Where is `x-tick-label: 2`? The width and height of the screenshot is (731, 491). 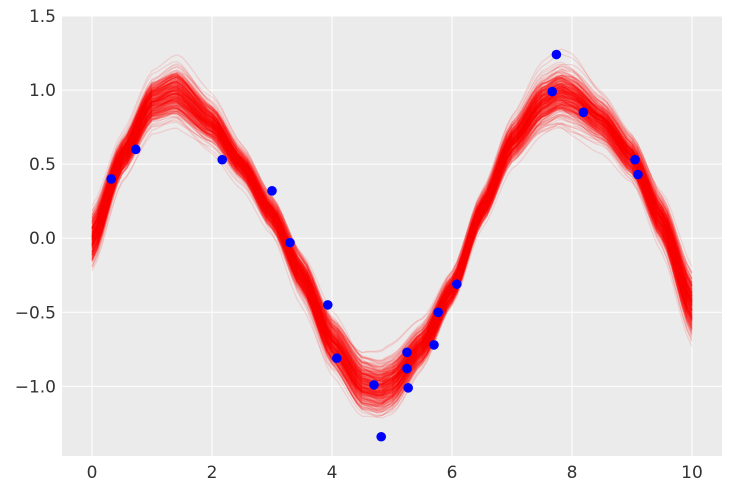 x-tick-label: 2 is located at coordinates (212, 473).